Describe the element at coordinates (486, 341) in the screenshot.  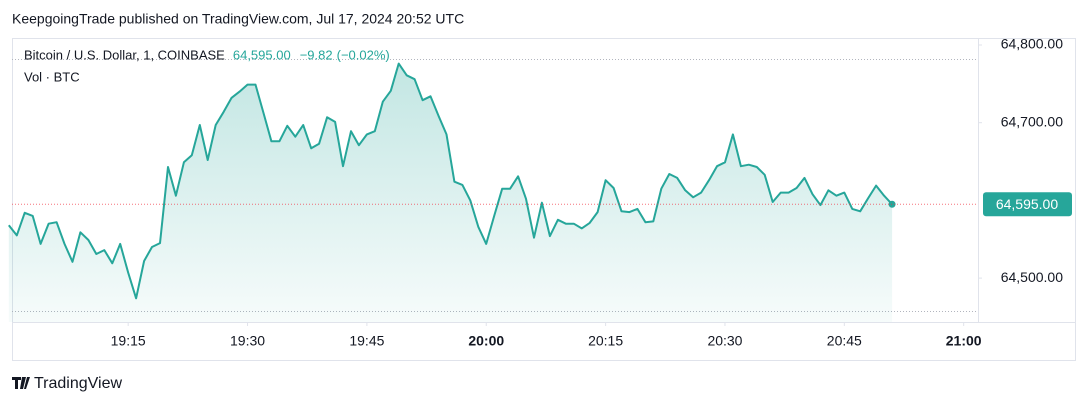
I see `x-tick-label: 20:00` at that location.